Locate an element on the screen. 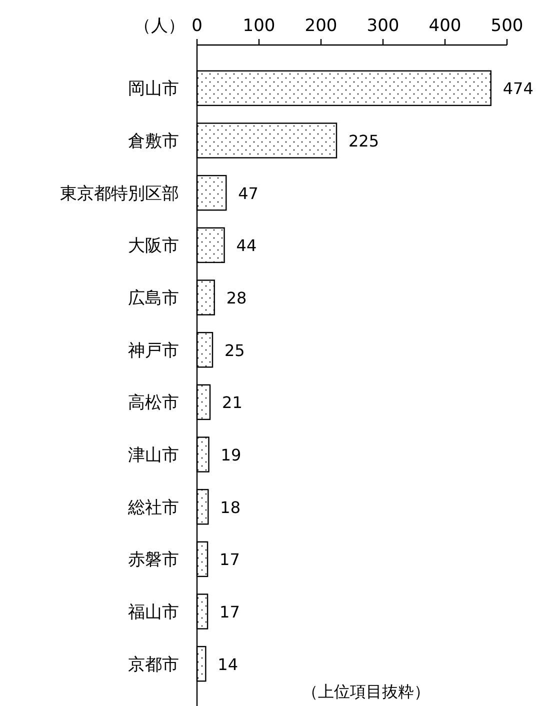 The height and width of the screenshot is (706, 546). y-tick-label: 福山市 is located at coordinates (153, 612).